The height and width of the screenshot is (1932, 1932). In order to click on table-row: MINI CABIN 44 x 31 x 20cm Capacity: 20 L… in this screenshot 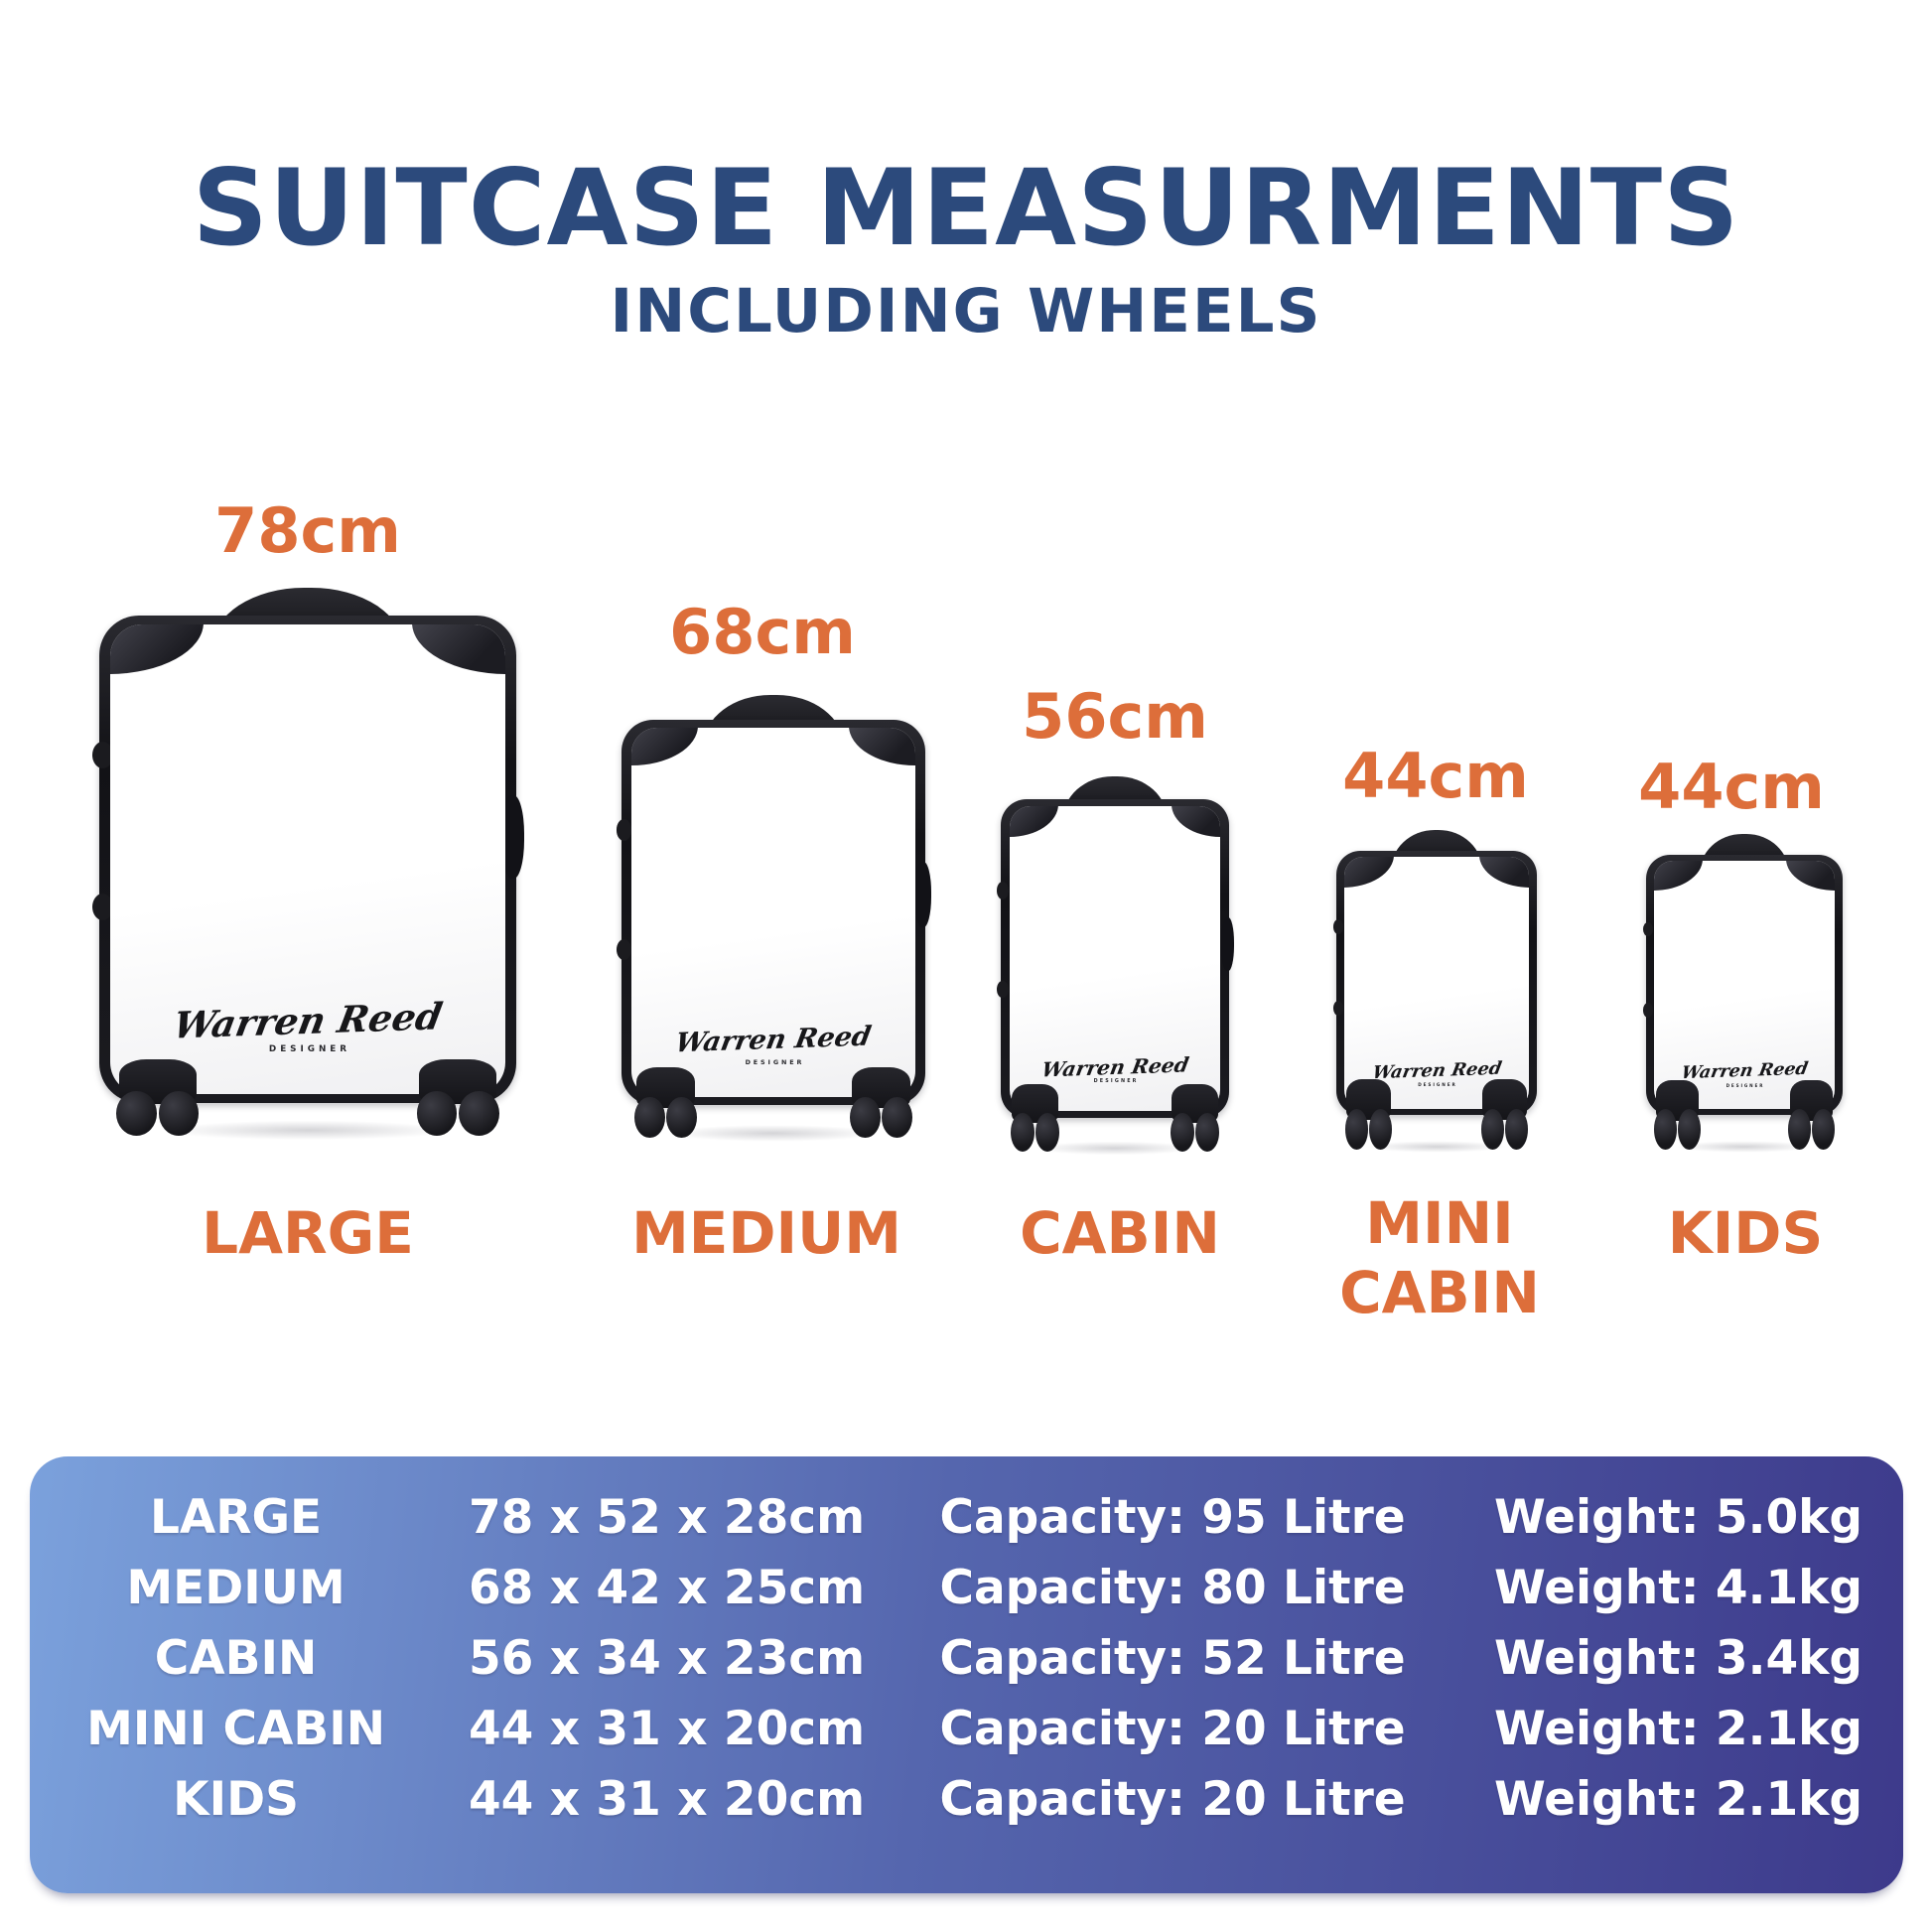, I will do `click(967, 1729)`.